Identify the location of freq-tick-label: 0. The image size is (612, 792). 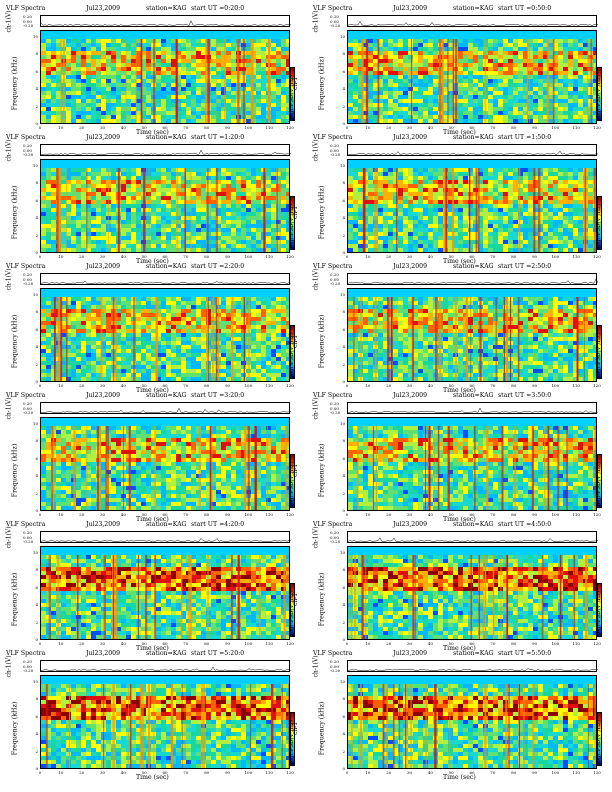
(343, 252).